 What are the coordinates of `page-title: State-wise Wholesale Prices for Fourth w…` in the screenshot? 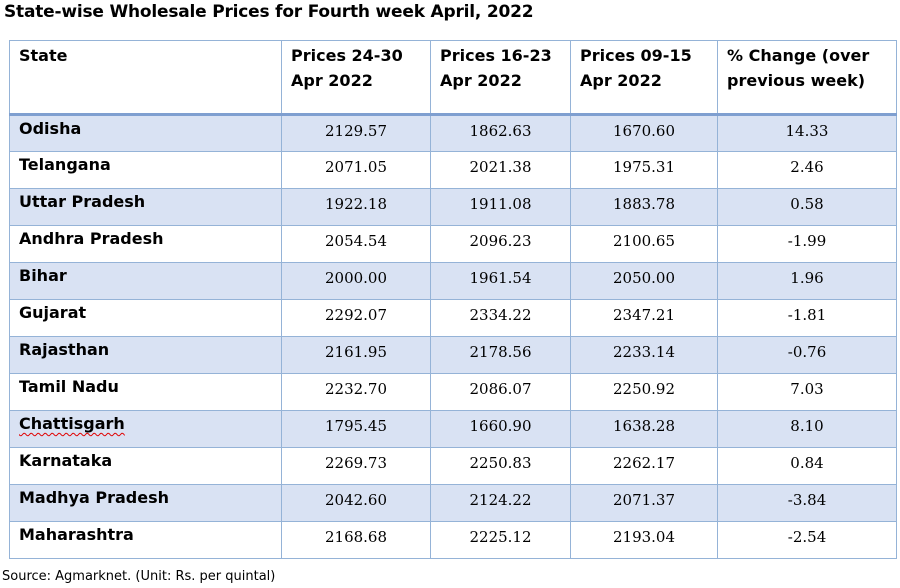 It's located at (269, 12).